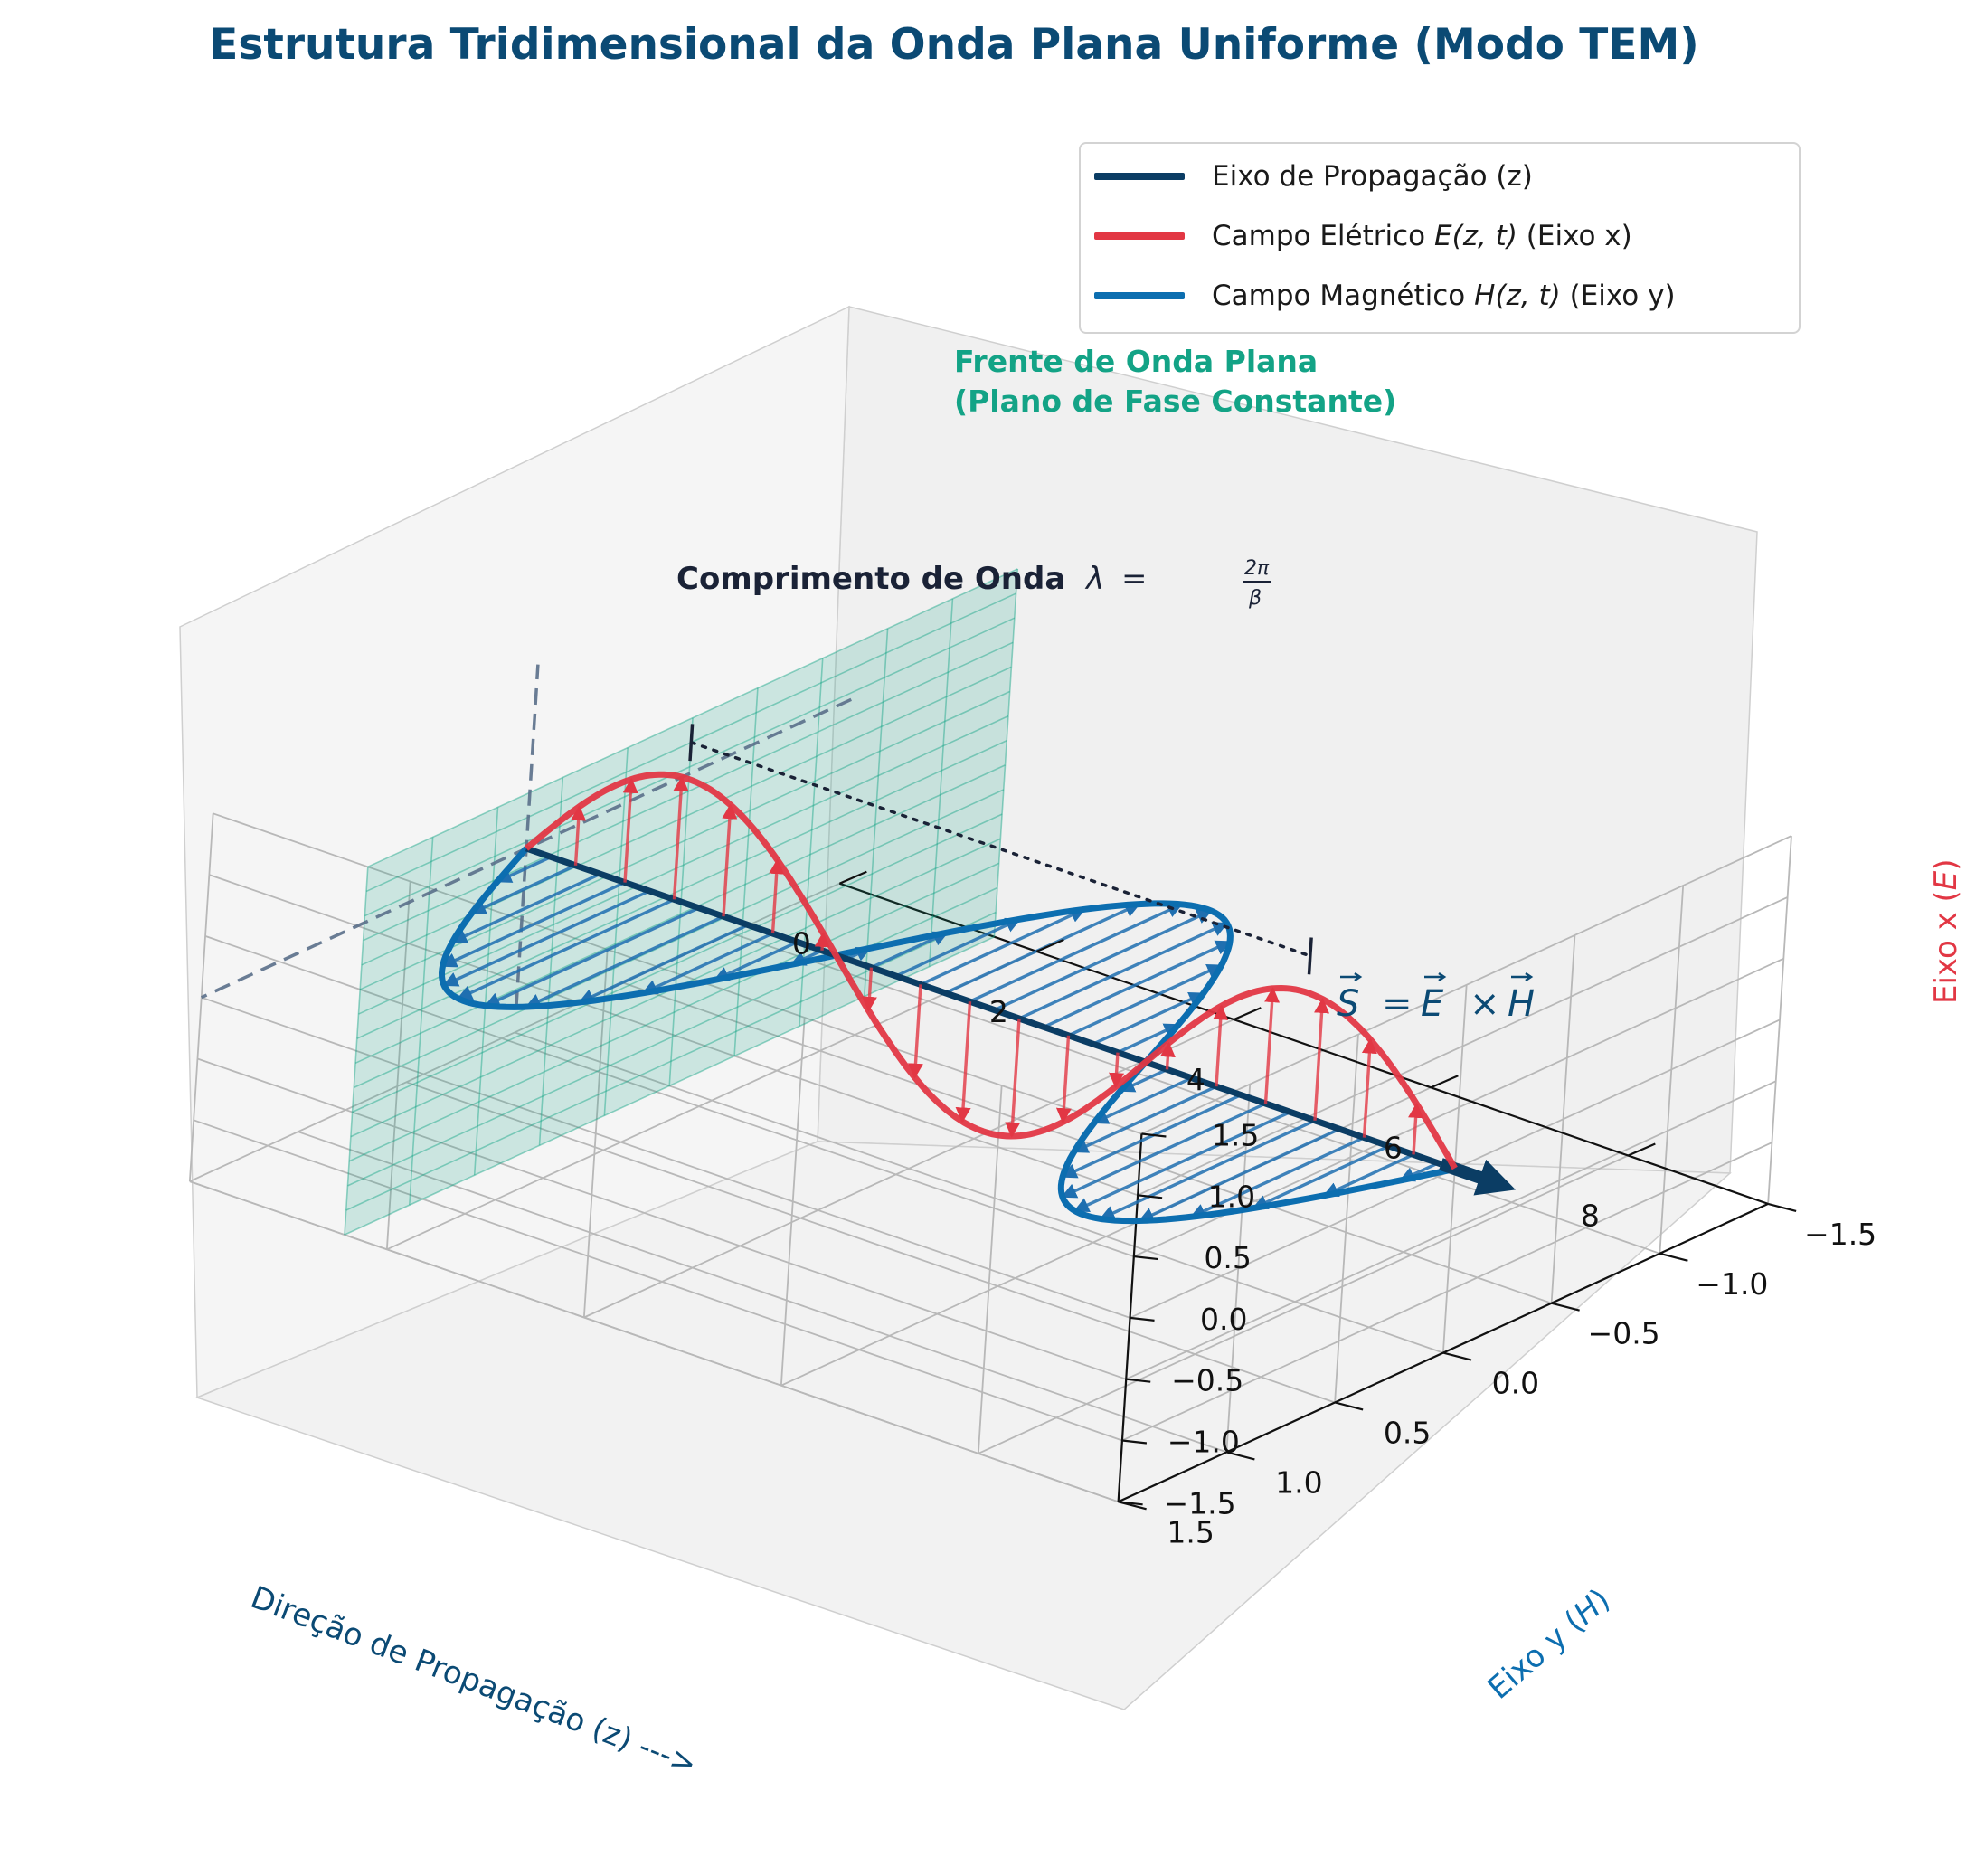  What do you see at coordinates (1094, 579) in the screenshot?
I see `lambda-symbol: λ` at bounding box center [1094, 579].